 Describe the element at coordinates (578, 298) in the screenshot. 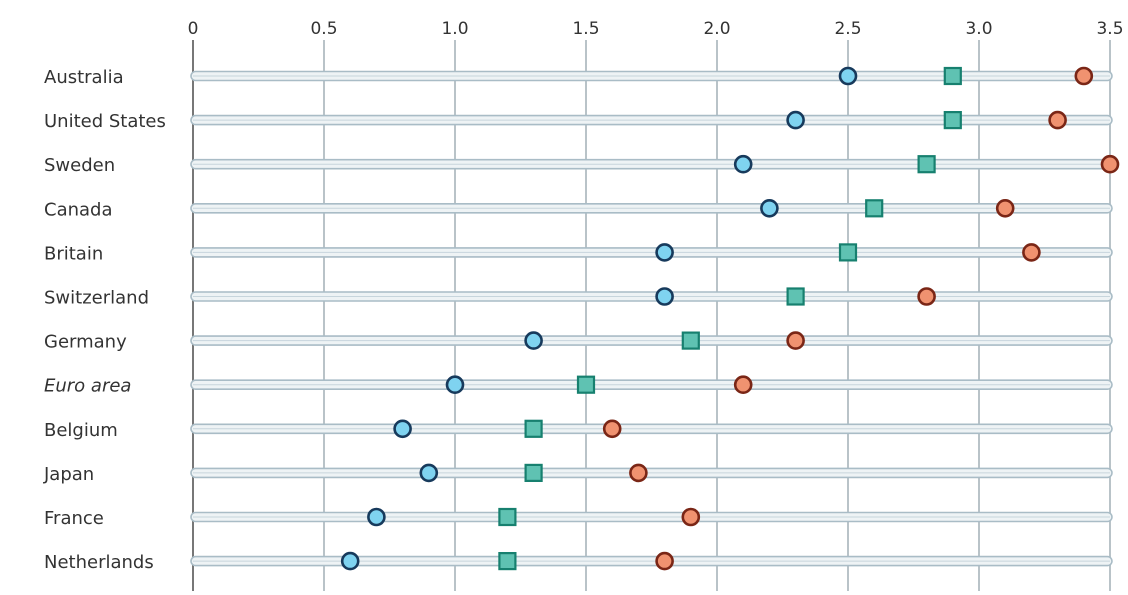

I see `row-switzerland: Switzerland` at that location.